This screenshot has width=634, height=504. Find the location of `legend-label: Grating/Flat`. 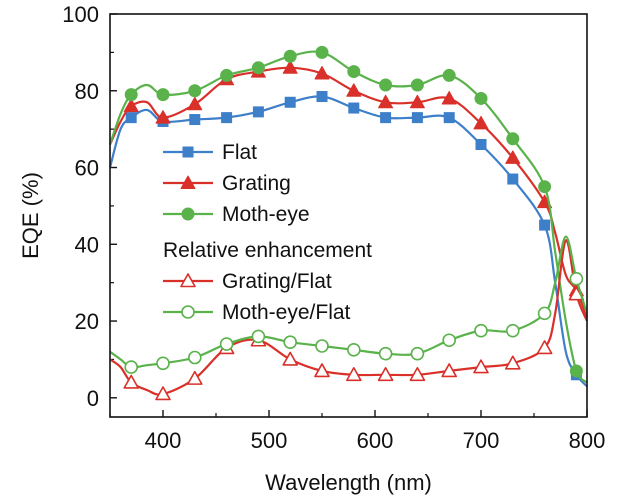

legend-label: Grating/Flat is located at coordinates (277, 281).